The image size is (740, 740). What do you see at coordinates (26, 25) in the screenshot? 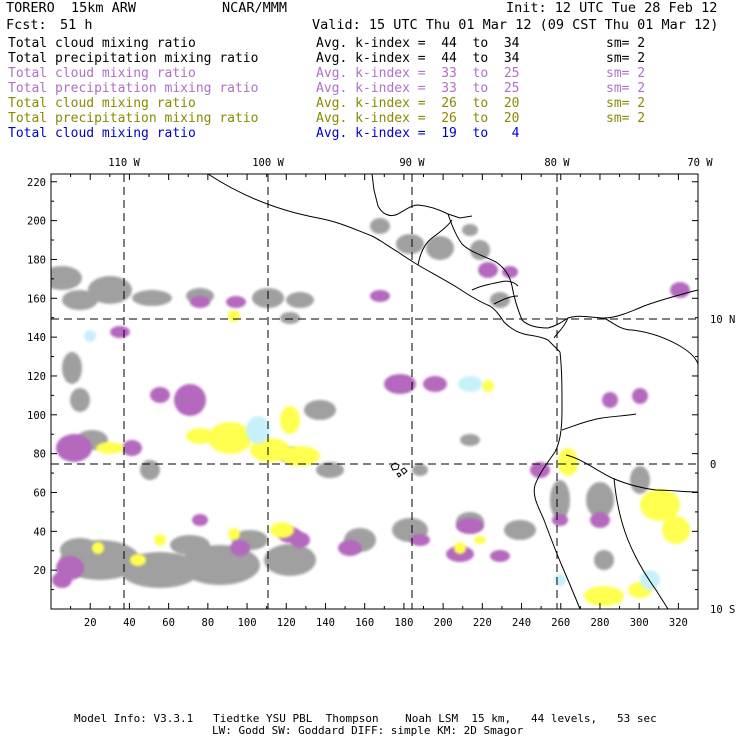
I see `forecast-label: Fcst:` at bounding box center [26, 25].